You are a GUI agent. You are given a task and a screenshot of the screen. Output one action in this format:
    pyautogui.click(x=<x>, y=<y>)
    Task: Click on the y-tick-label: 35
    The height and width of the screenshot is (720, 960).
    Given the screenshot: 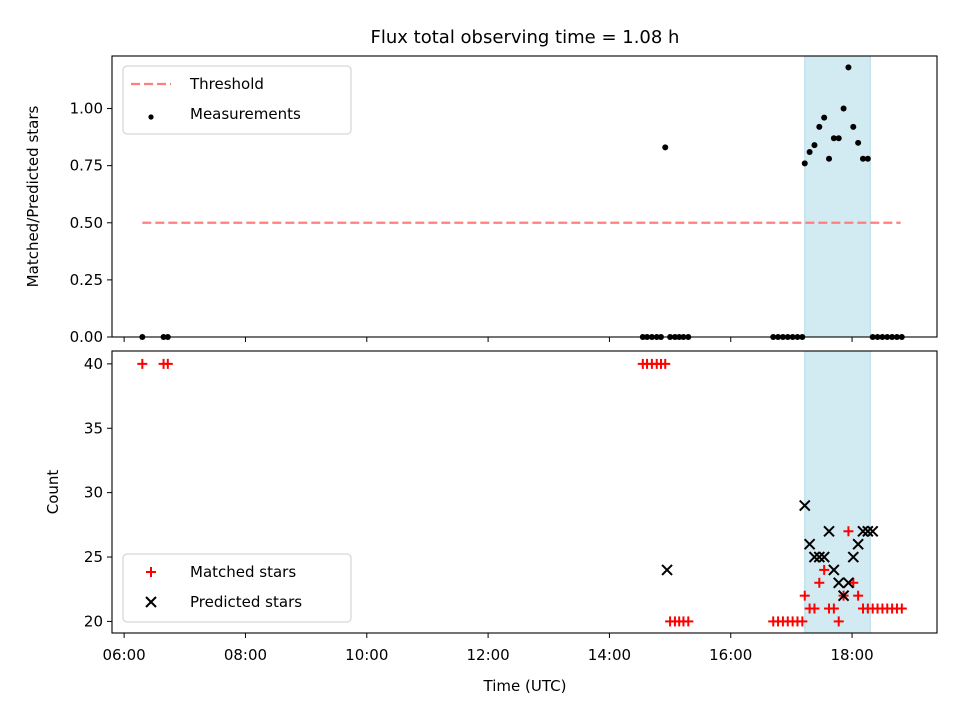 What is the action you would take?
    pyautogui.click(x=93, y=428)
    